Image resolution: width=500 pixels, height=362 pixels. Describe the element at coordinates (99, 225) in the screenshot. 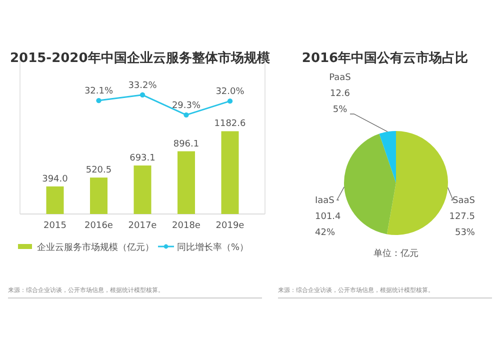

I see `x-tick-label: 2016e` at that location.